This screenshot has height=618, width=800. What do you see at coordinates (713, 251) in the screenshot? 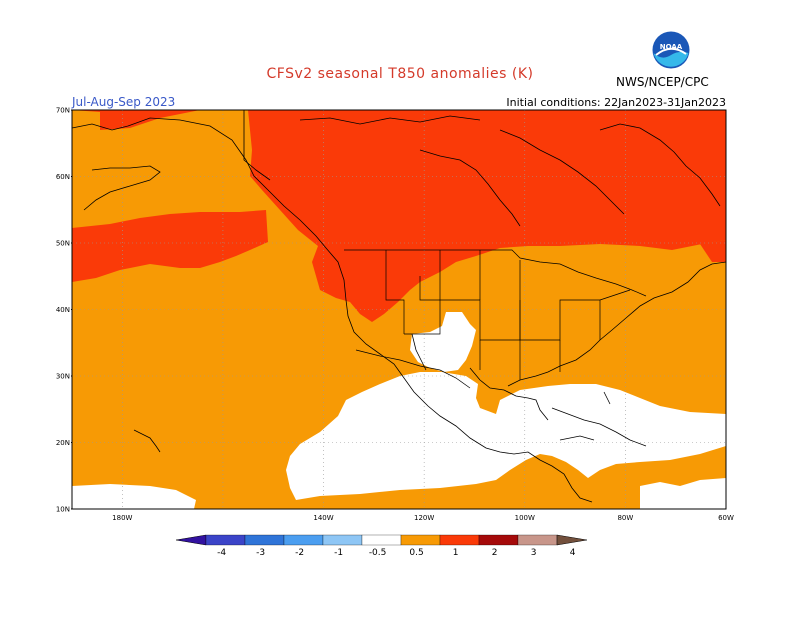
I see `anomaly-region-red-atlantic` at bounding box center [713, 251].